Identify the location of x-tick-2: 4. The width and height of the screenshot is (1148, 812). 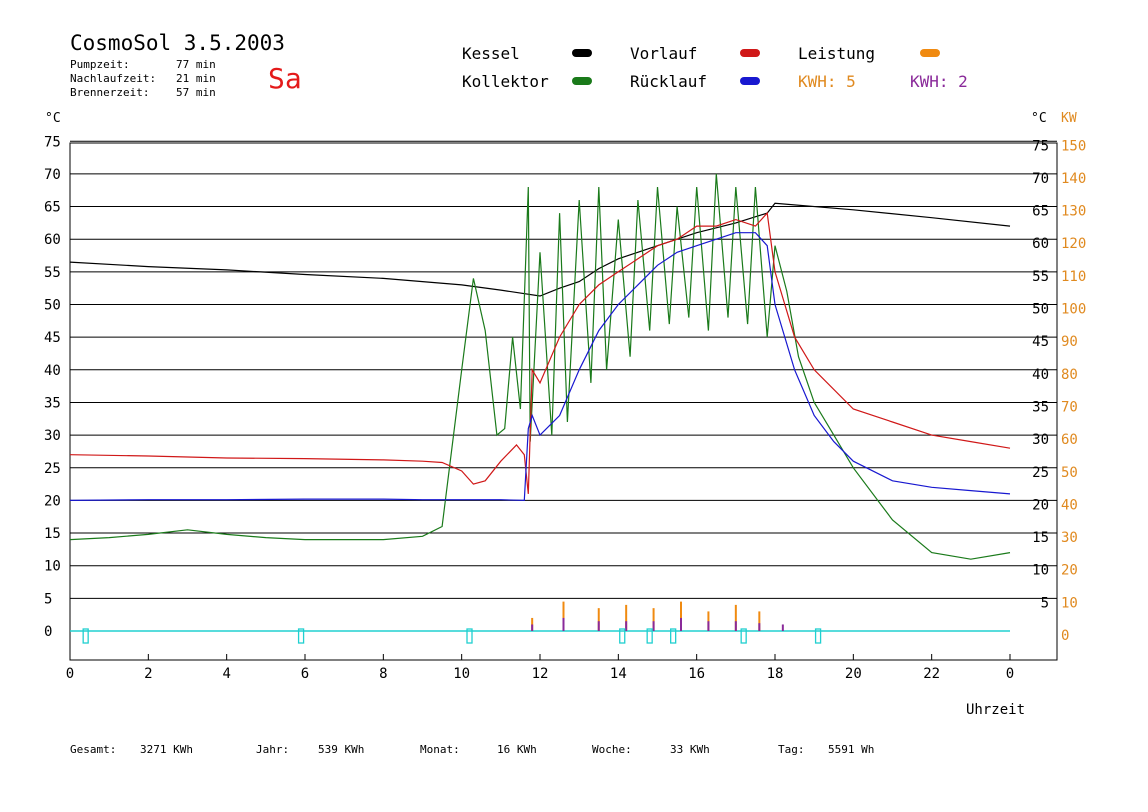
(226, 674).